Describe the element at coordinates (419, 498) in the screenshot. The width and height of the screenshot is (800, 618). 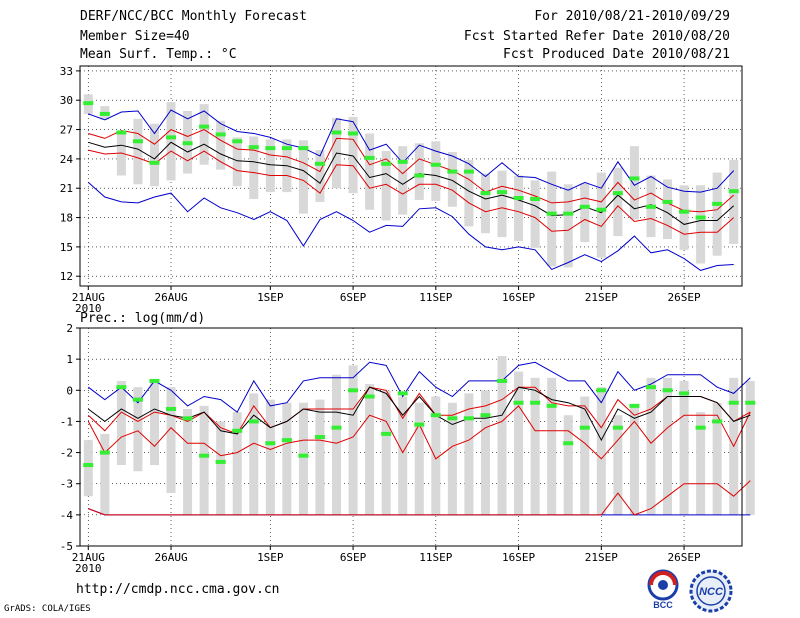
I see `min-red-line` at that location.